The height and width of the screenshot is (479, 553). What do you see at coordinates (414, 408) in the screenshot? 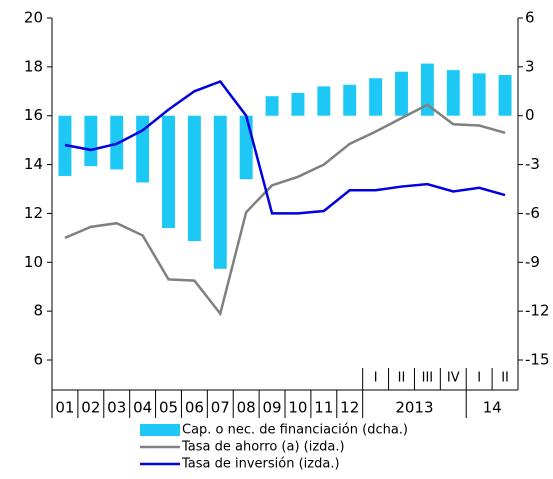
I see `x-group-label: 2013` at bounding box center [414, 408].